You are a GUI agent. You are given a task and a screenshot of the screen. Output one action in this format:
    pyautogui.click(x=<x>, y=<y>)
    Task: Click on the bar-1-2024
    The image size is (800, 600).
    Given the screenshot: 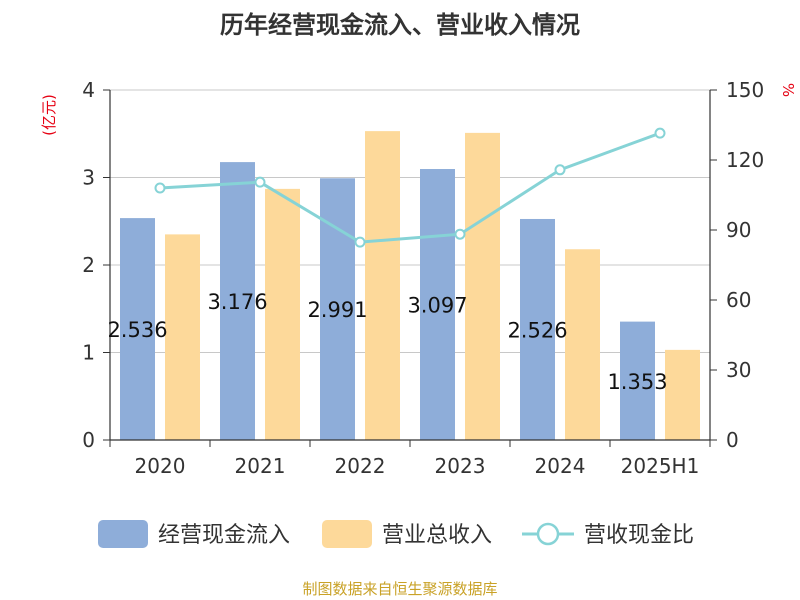 What is the action you would take?
    pyautogui.click(x=582, y=344)
    